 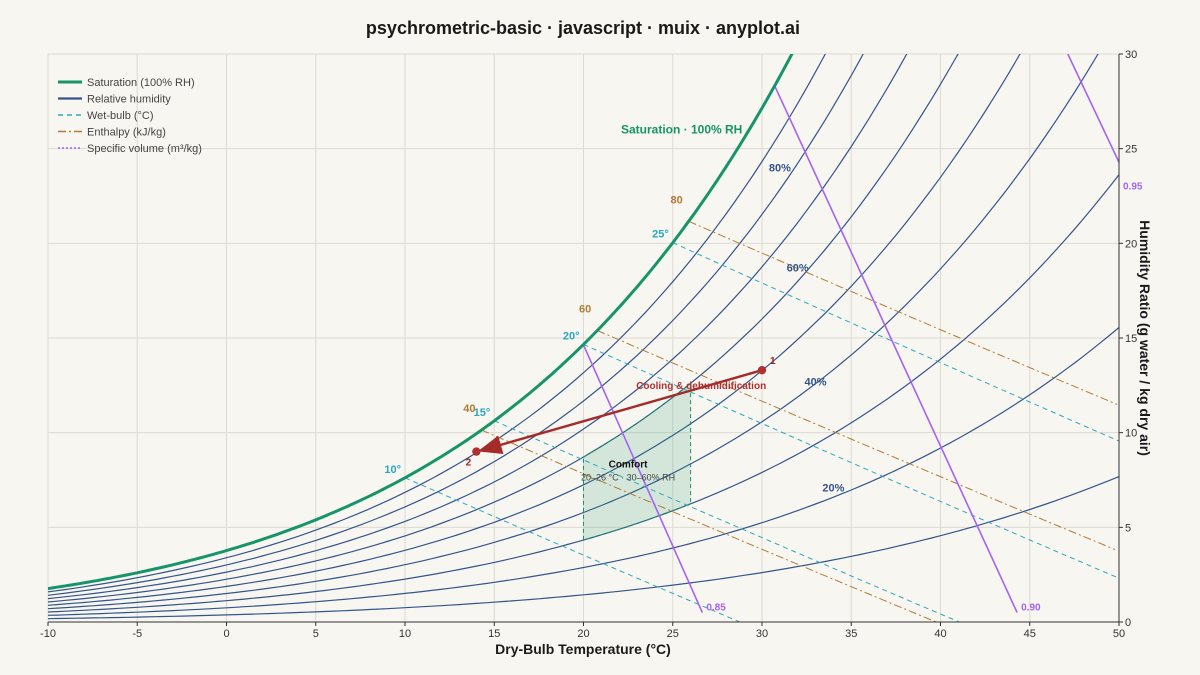 I want to click on wetbulb-label: 15°, so click(x=482, y=413).